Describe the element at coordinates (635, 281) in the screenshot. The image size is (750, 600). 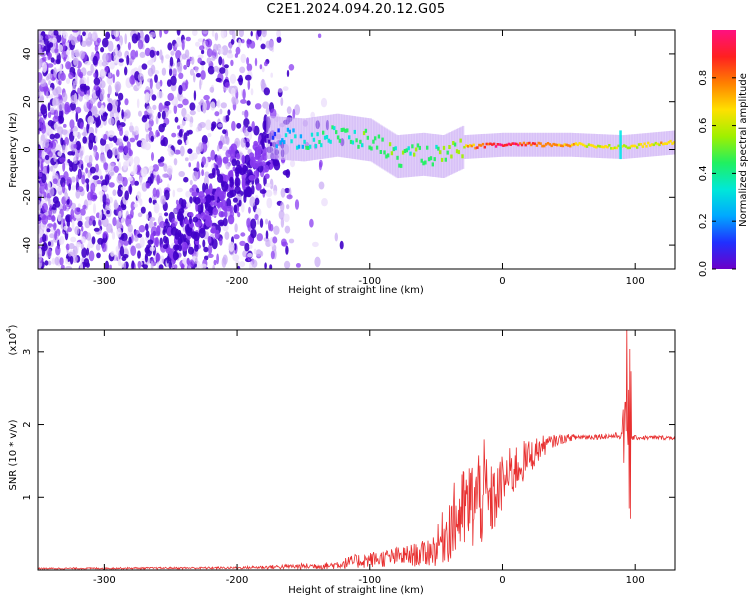
I see `spectrogram-x-tick-label: 100` at that location.